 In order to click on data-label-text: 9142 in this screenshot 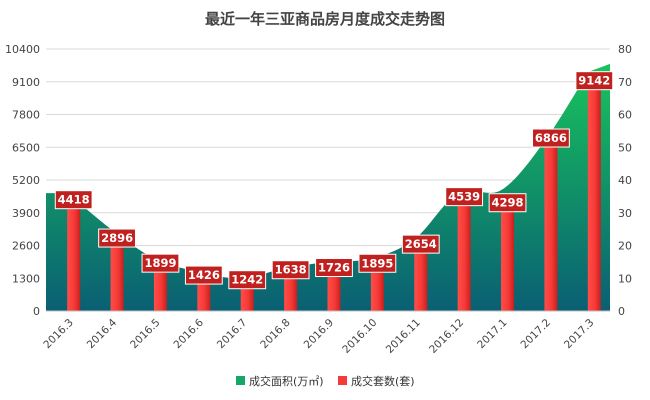, I will do `click(594, 81)`.